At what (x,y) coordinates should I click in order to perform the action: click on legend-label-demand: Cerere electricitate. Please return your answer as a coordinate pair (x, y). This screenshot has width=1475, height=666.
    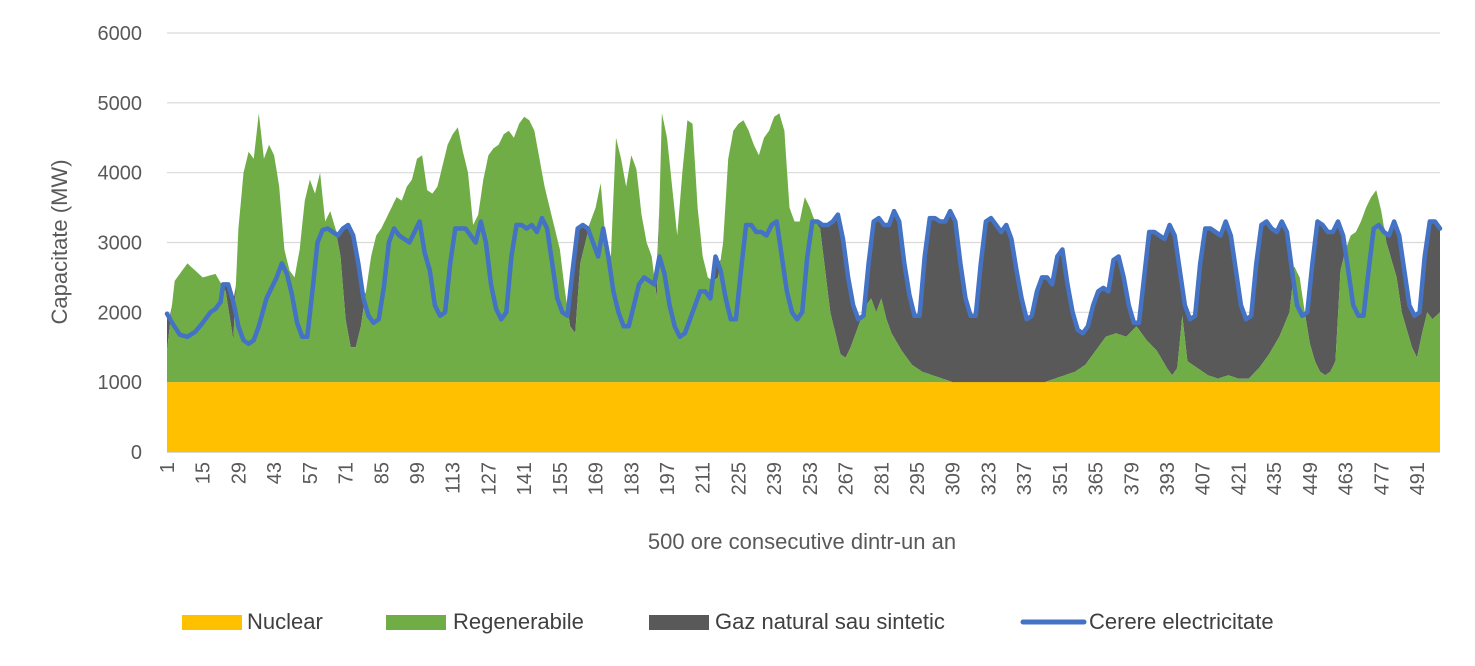
    Looking at the image, I should click on (1181, 621).